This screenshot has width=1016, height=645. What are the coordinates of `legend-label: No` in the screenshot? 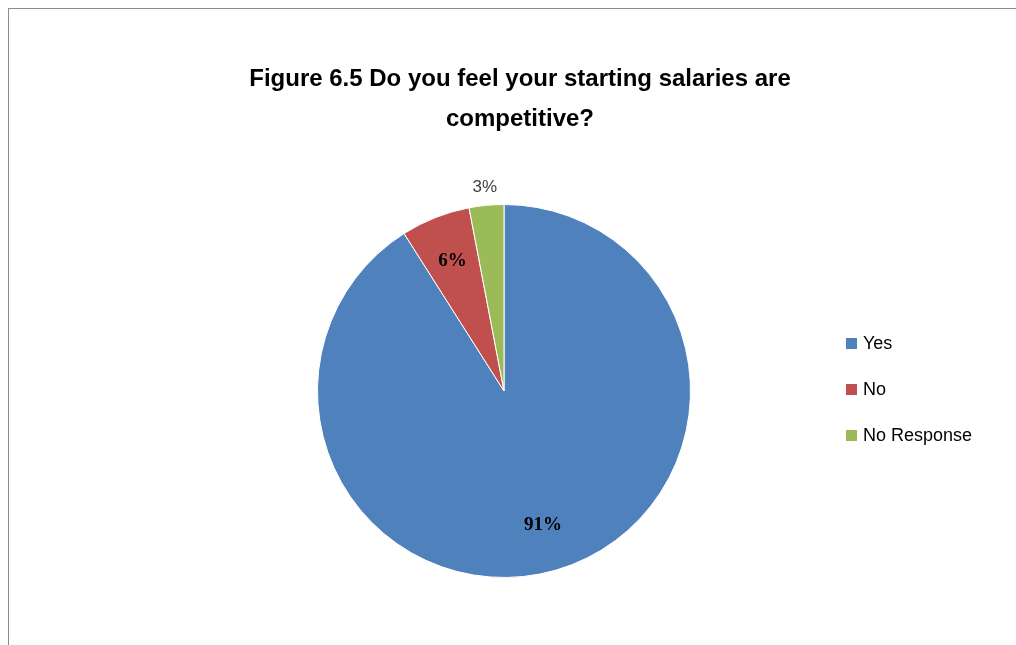 It's located at (875, 389).